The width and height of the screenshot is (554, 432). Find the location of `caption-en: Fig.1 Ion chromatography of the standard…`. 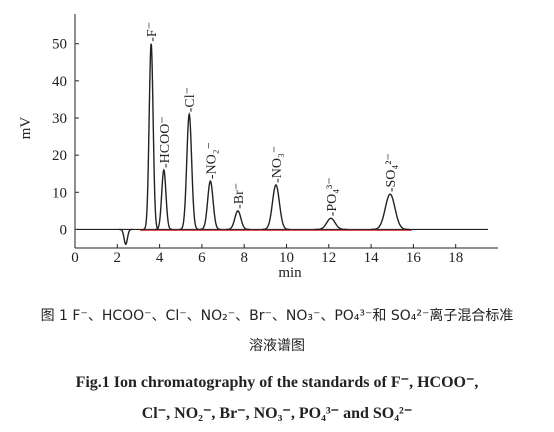

caption-en: Fig.1 Ion chromatography of the standard… is located at coordinates (277, 382).